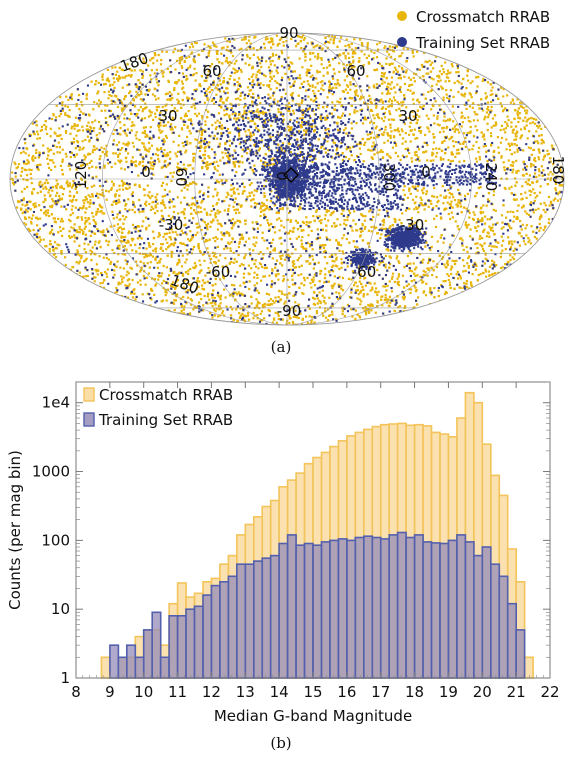 The image size is (570, 758). Describe the element at coordinates (76, 692) in the screenshot. I see `x-tick-label: 8` at that location.